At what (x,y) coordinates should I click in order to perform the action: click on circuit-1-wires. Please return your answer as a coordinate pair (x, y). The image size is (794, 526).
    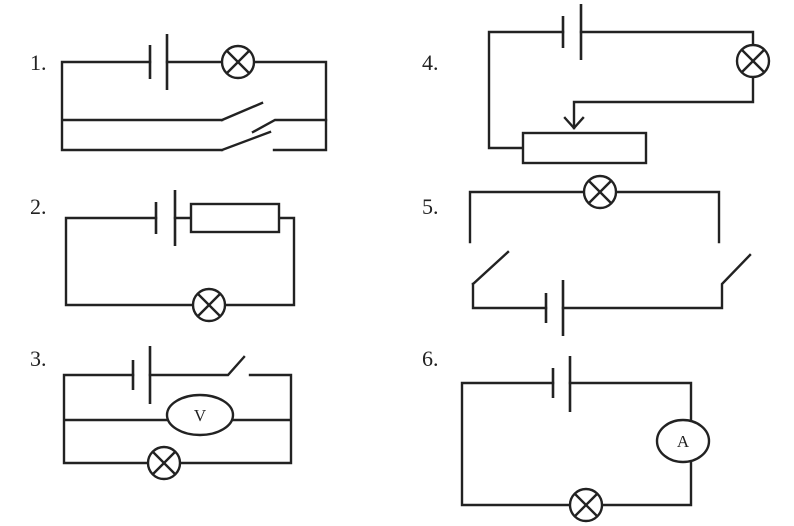
    Looking at the image, I should click on (194, 106).